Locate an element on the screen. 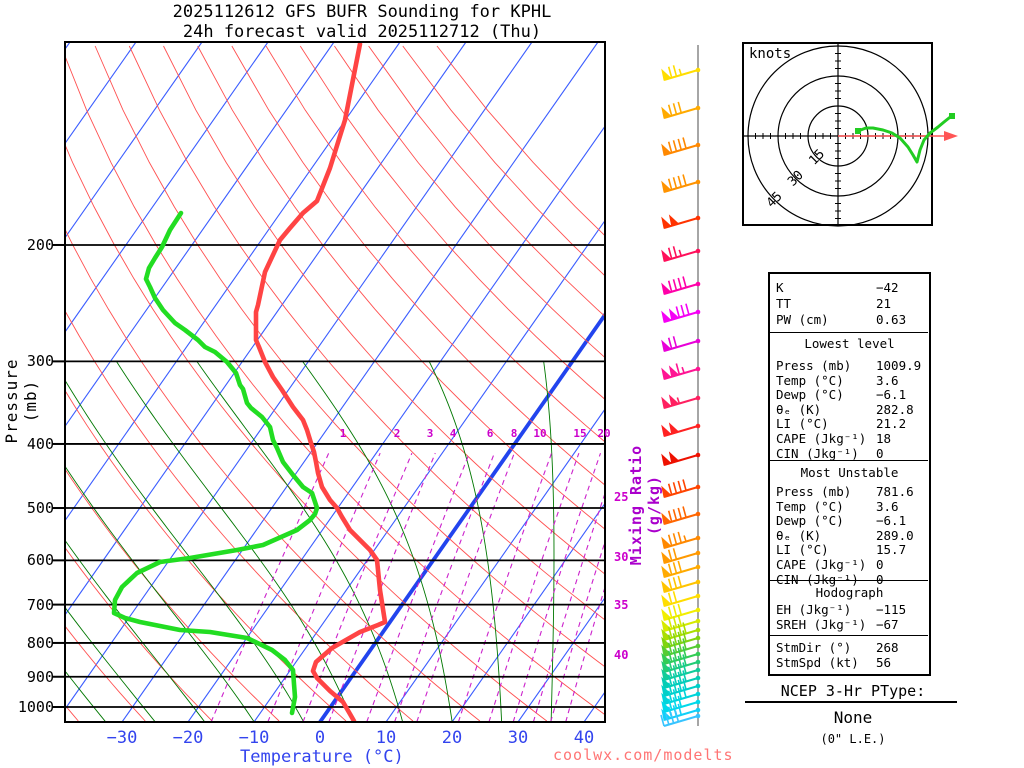 The height and width of the screenshot is (768, 1024). pressure-tick-label: 600 is located at coordinates (40, 560).